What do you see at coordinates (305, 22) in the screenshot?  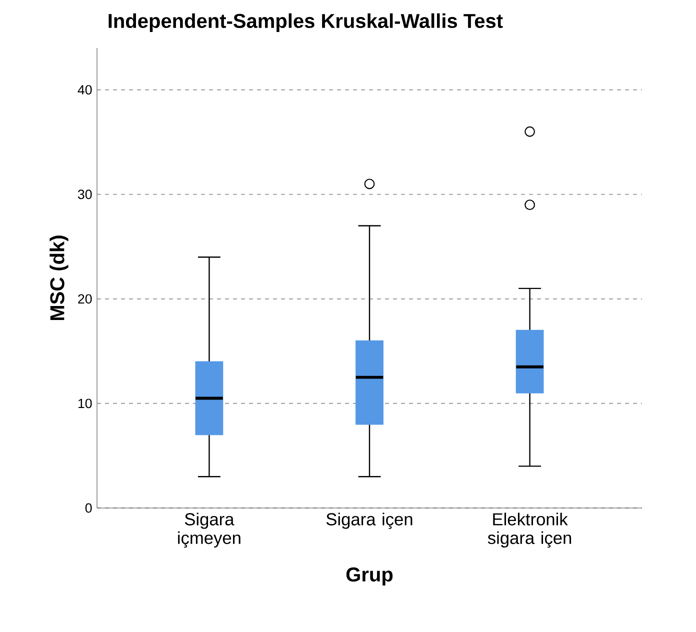 I see `chart-title: Independent-Samples Kruskal-Wallis Test` at bounding box center [305, 22].